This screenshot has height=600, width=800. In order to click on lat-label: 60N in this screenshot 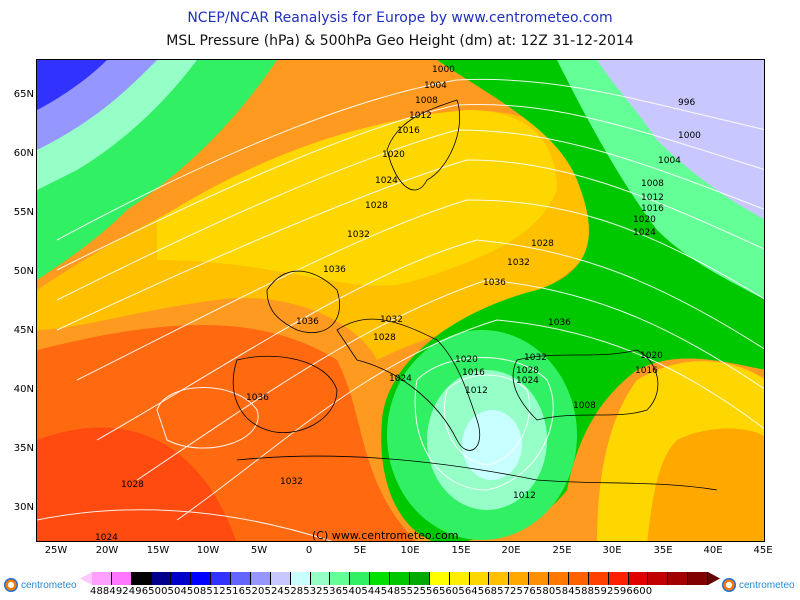, I will do `click(23, 153)`.